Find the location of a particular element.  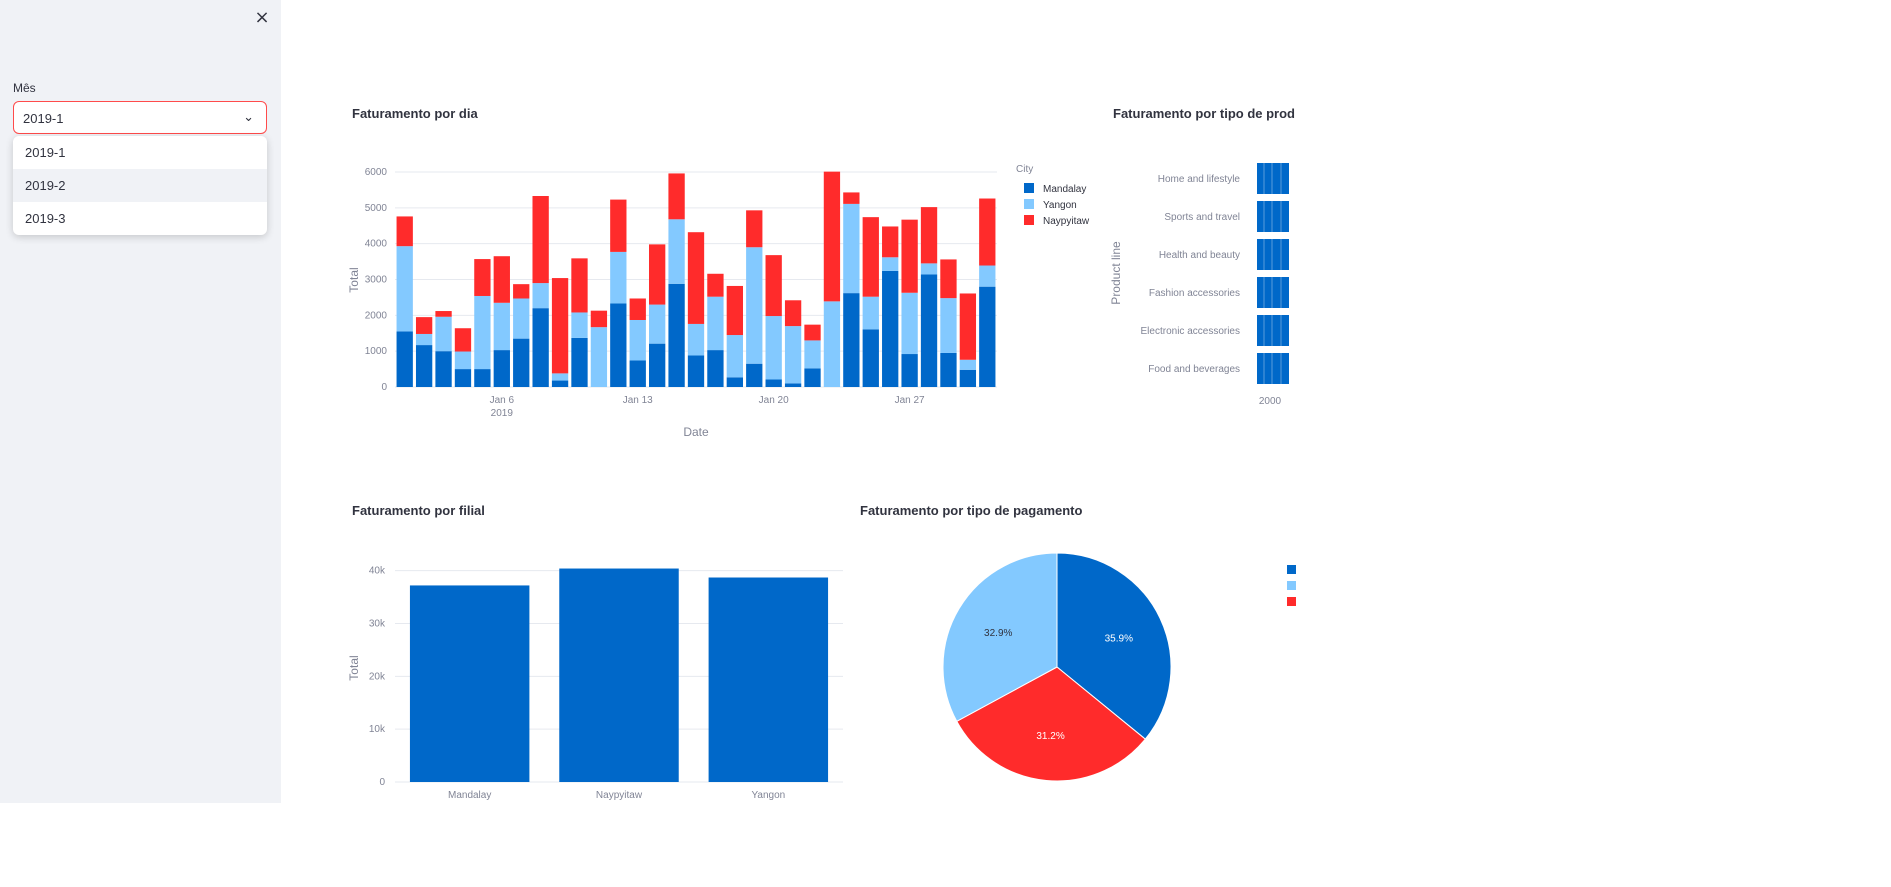

y-tick-label: 2000 is located at coordinates (376, 315).